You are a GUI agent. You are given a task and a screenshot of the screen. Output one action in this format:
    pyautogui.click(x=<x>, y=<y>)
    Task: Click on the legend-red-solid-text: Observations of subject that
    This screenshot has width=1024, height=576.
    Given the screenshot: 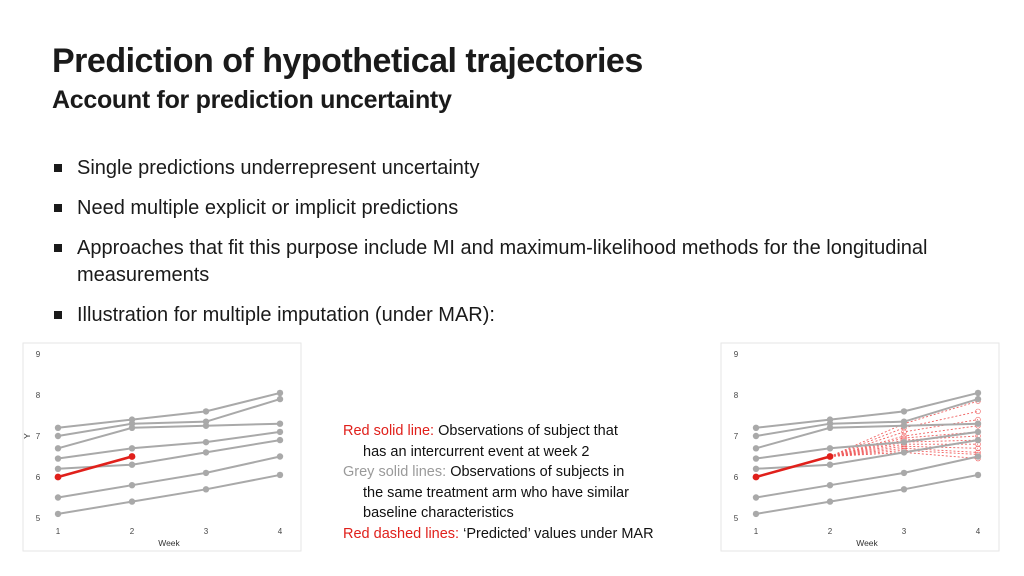 What is the action you would take?
    pyautogui.click(x=528, y=431)
    